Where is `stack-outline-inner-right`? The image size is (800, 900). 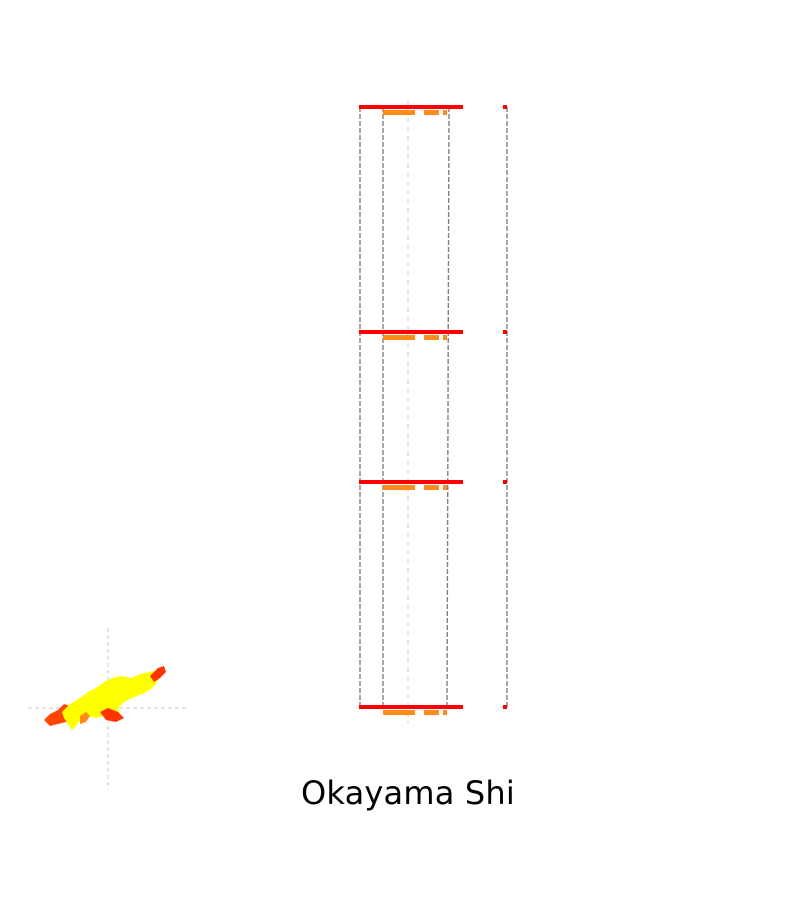 stack-outline-inner-right is located at coordinates (448, 407).